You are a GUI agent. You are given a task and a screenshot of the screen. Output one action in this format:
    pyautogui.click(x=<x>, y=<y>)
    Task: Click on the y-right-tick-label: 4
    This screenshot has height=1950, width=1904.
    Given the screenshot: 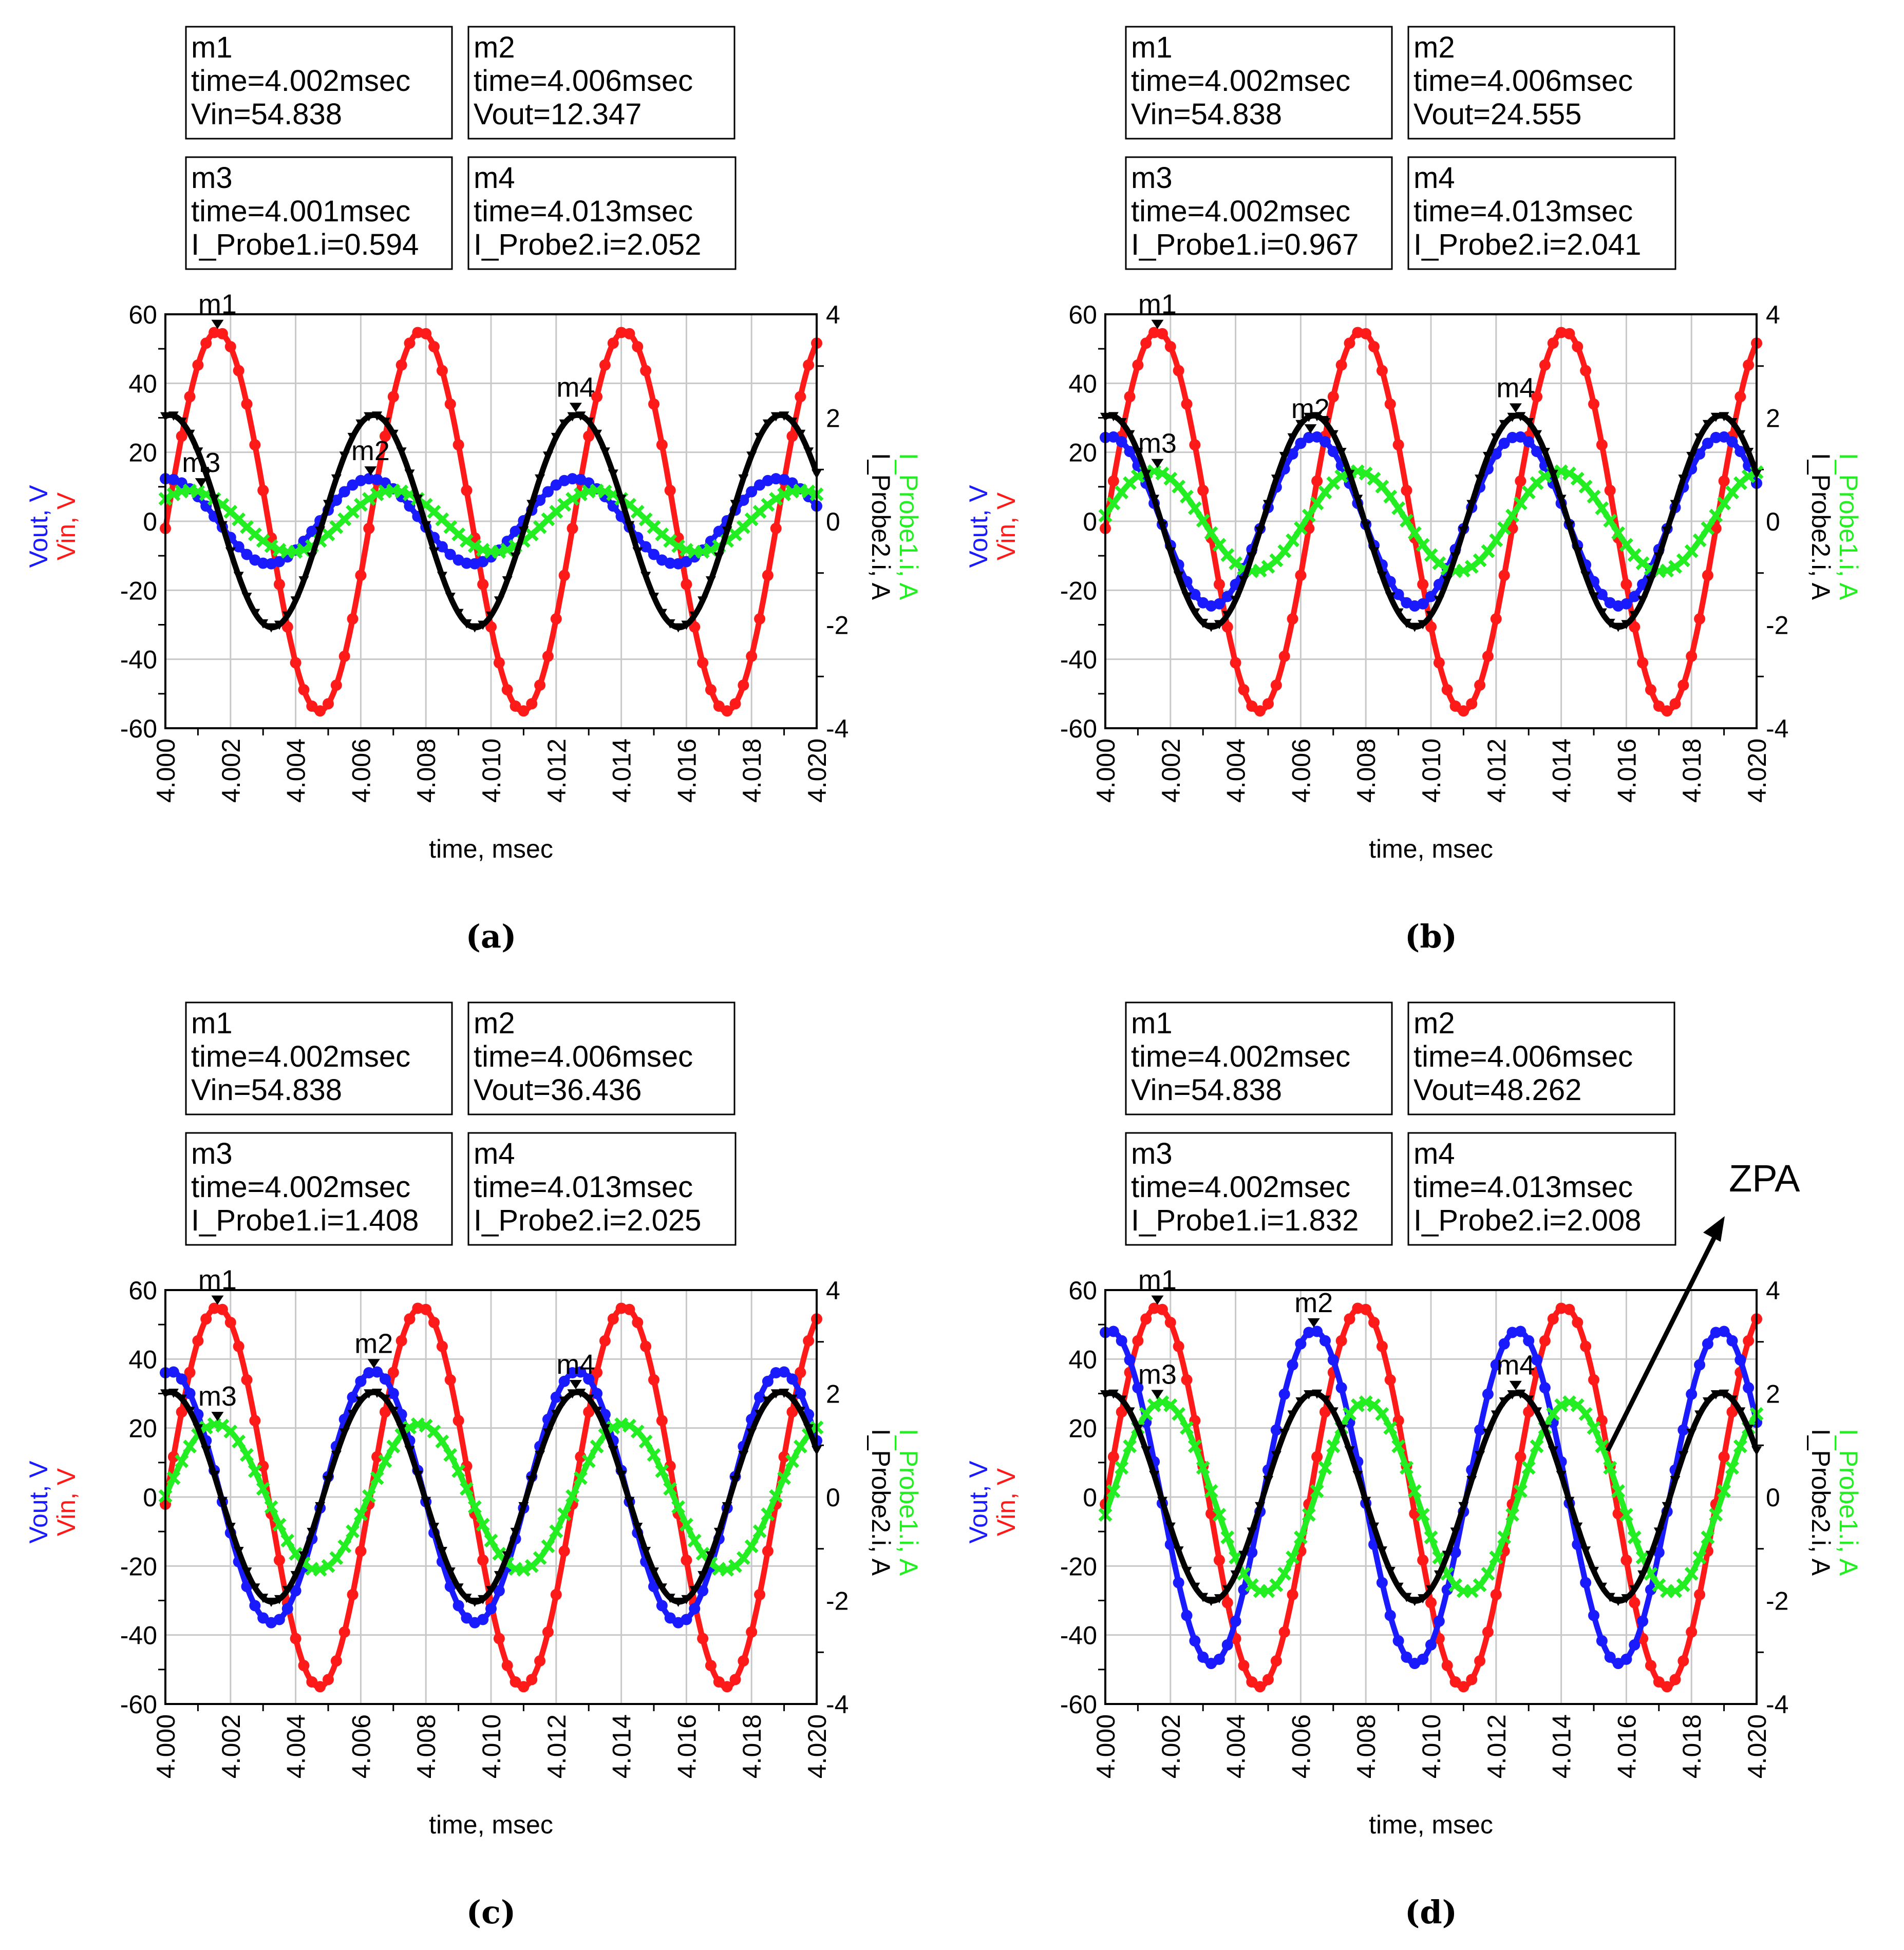 What is the action you would take?
    pyautogui.click(x=833, y=314)
    